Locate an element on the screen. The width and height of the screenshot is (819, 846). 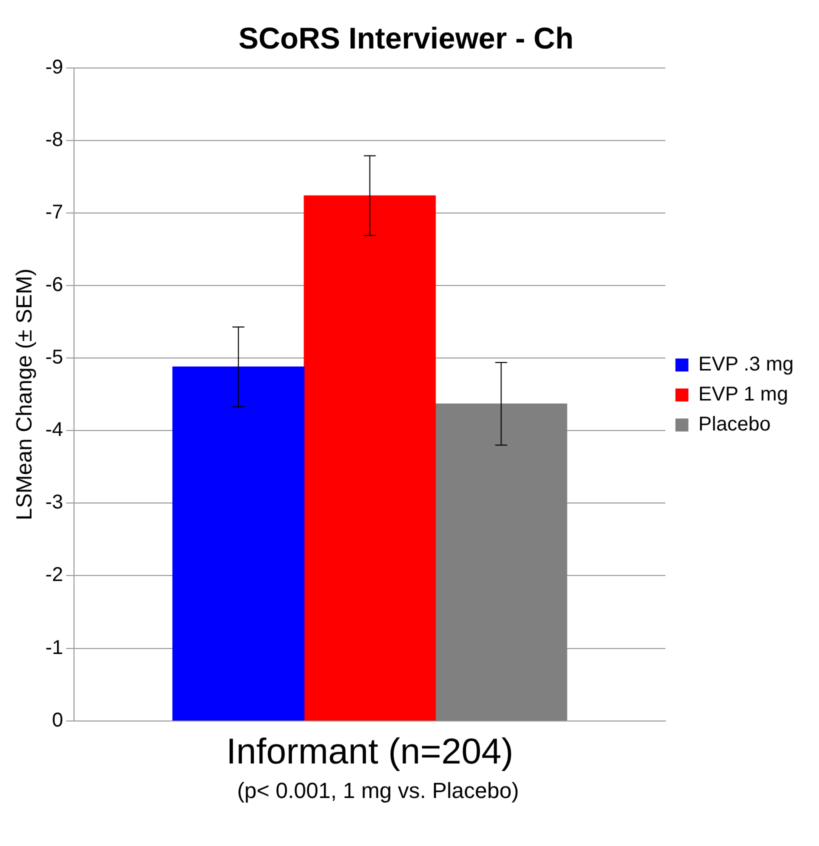
legend-label: Placebo is located at coordinates (734, 425).